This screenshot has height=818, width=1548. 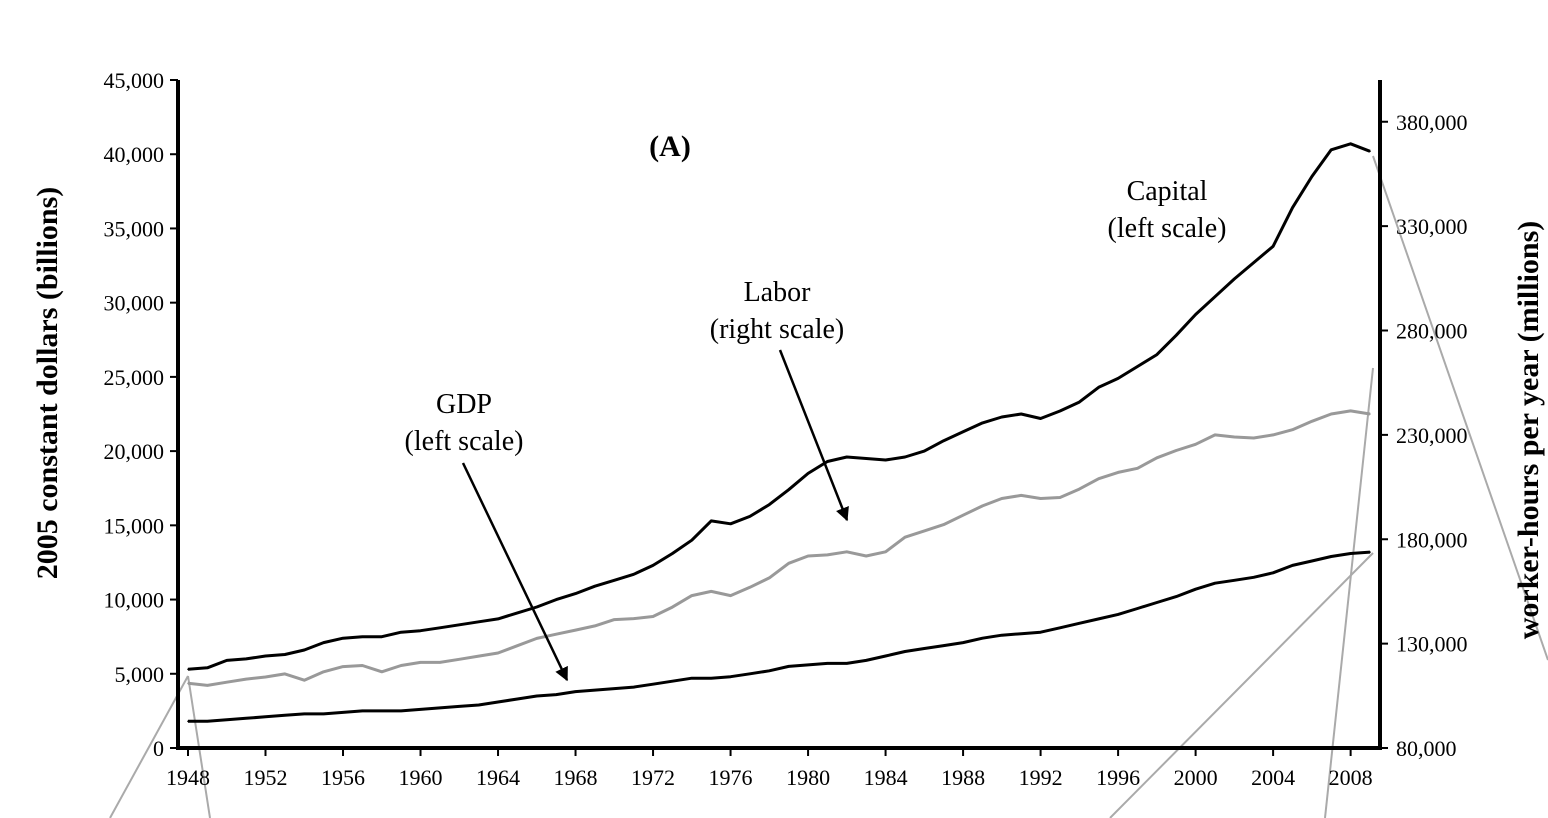 I want to click on x-tick-label: 1984, so click(x=886, y=777).